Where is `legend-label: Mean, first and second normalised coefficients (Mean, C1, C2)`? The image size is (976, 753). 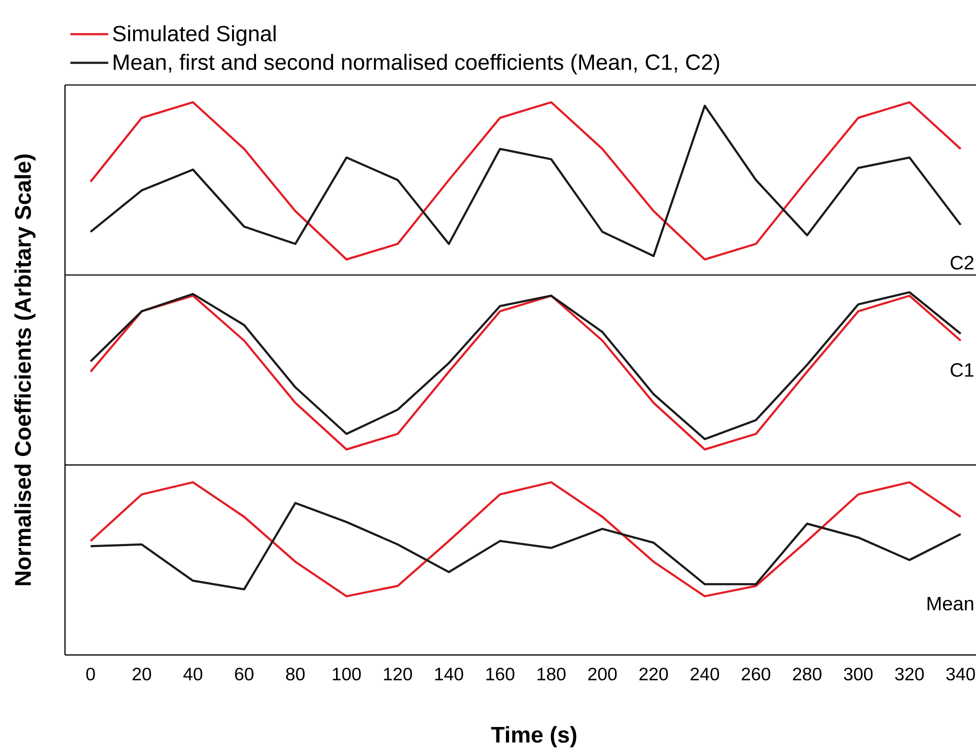 legend-label: Mean, first and second normalised coefficients (Mean, C1, C2) is located at coordinates (417, 64).